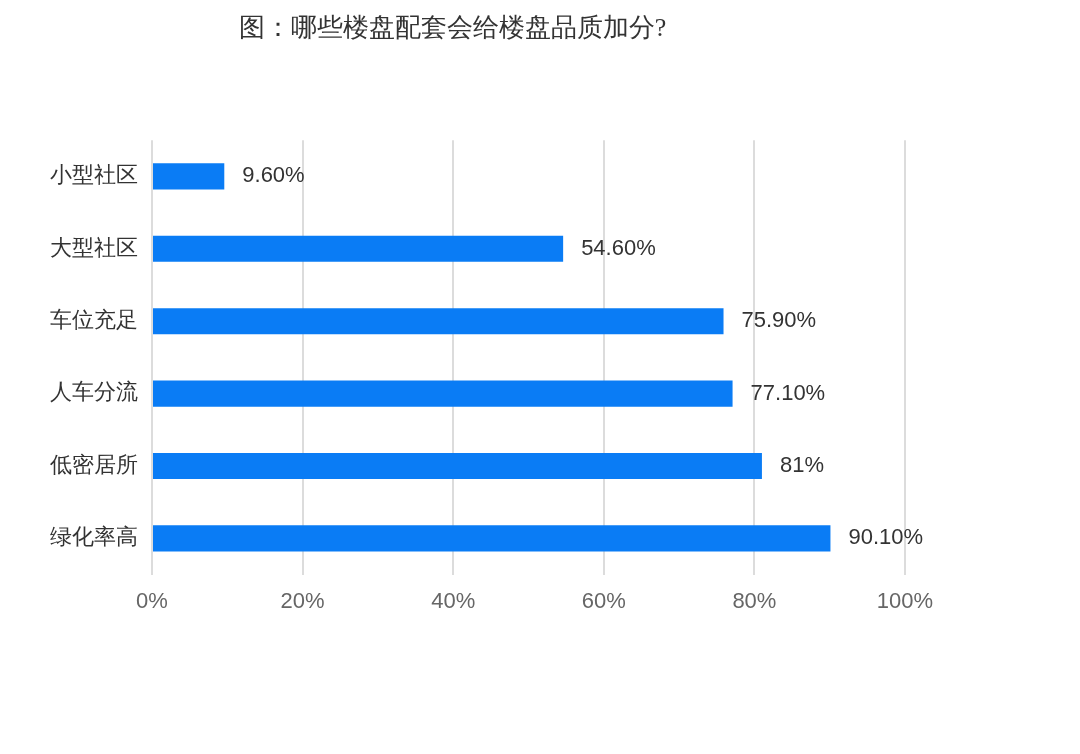  I want to click on y-tick-label: 车位充足, so click(94, 319).